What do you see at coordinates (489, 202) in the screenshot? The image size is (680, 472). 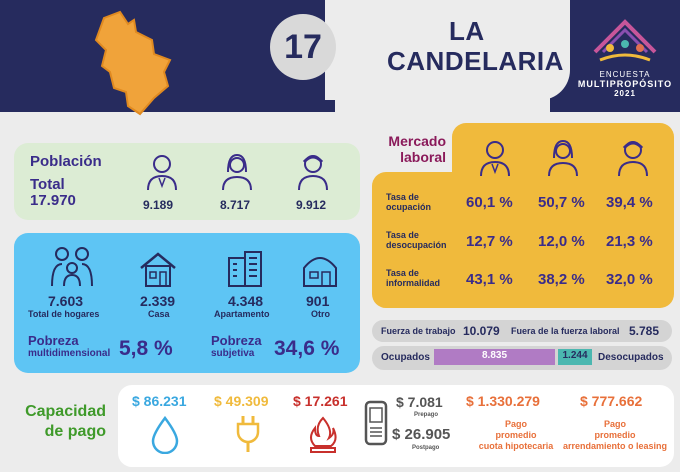 I see `occupation-men: 60,1 %` at bounding box center [489, 202].